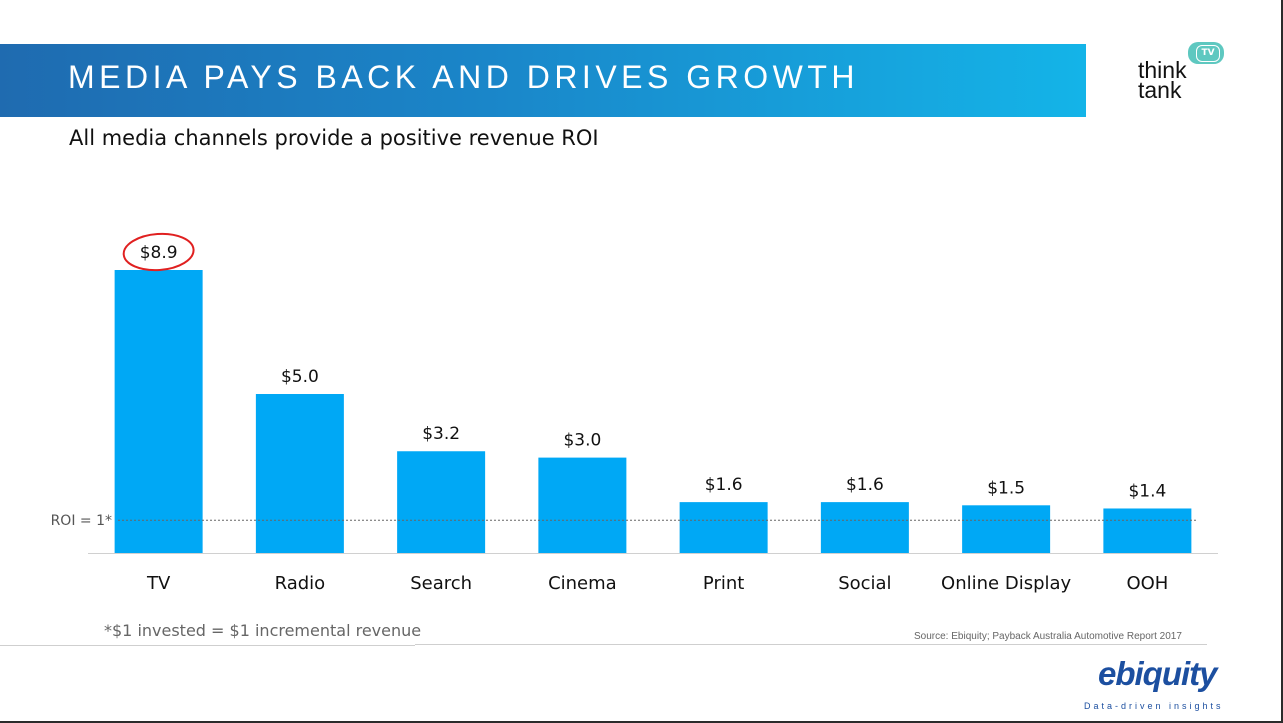 The width and height of the screenshot is (1283, 723). I want to click on ebiquity-logo: ebiquity, so click(1158, 673).